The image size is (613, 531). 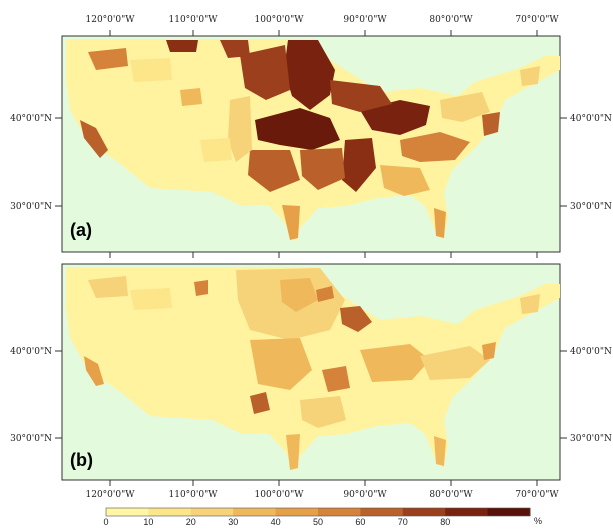 I want to click on panel-b-lat-40-right: 40°0'0"N, so click(x=591, y=352).